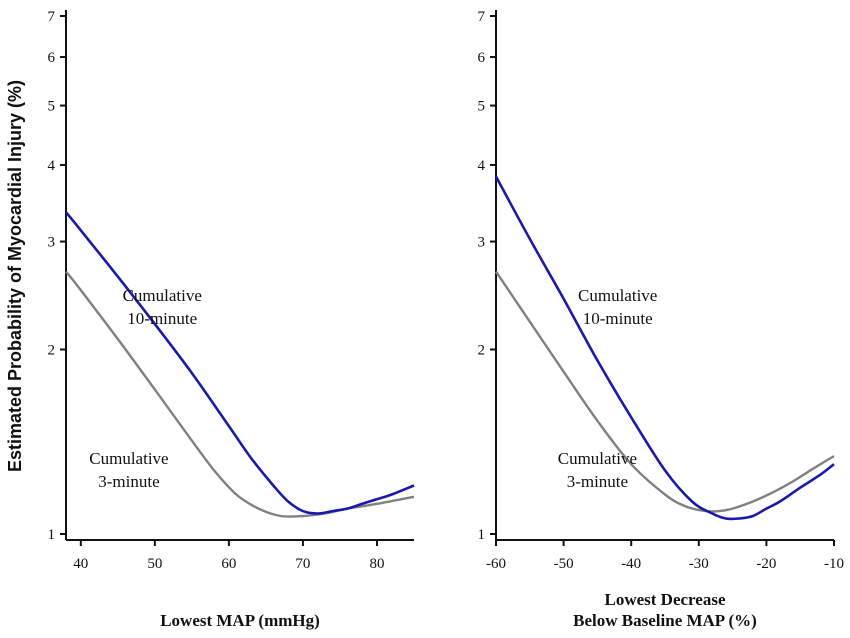 Image resolution: width=850 pixels, height=638 pixels. Describe the element at coordinates (302, 564) in the screenshot. I see `x-tick-label: 70` at that location.